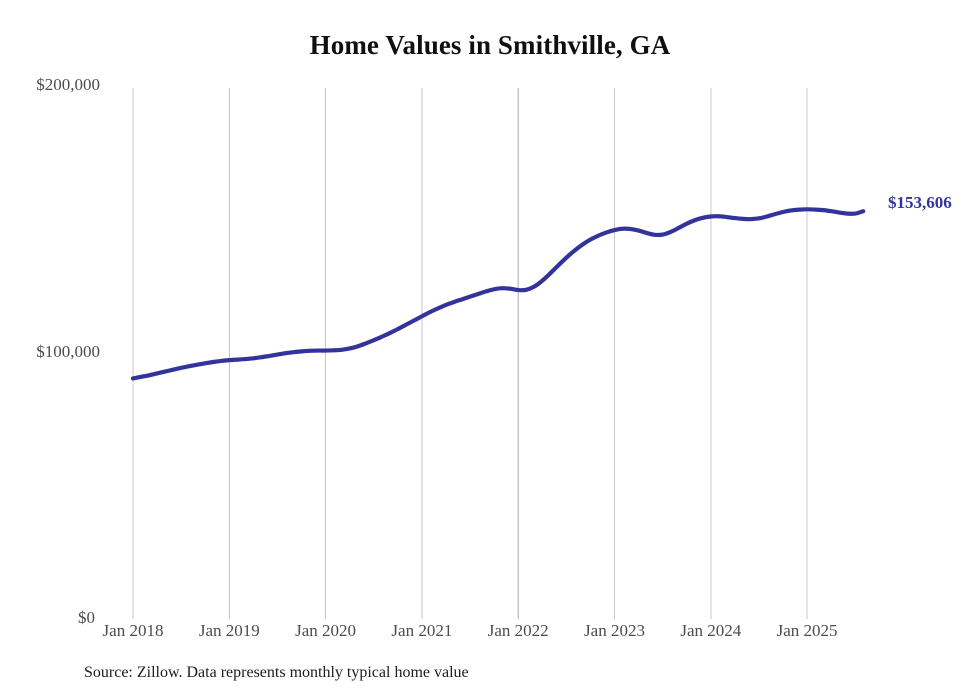 This screenshot has height=699, width=980. I want to click on end-value-annotation: $153,606, so click(920, 202).